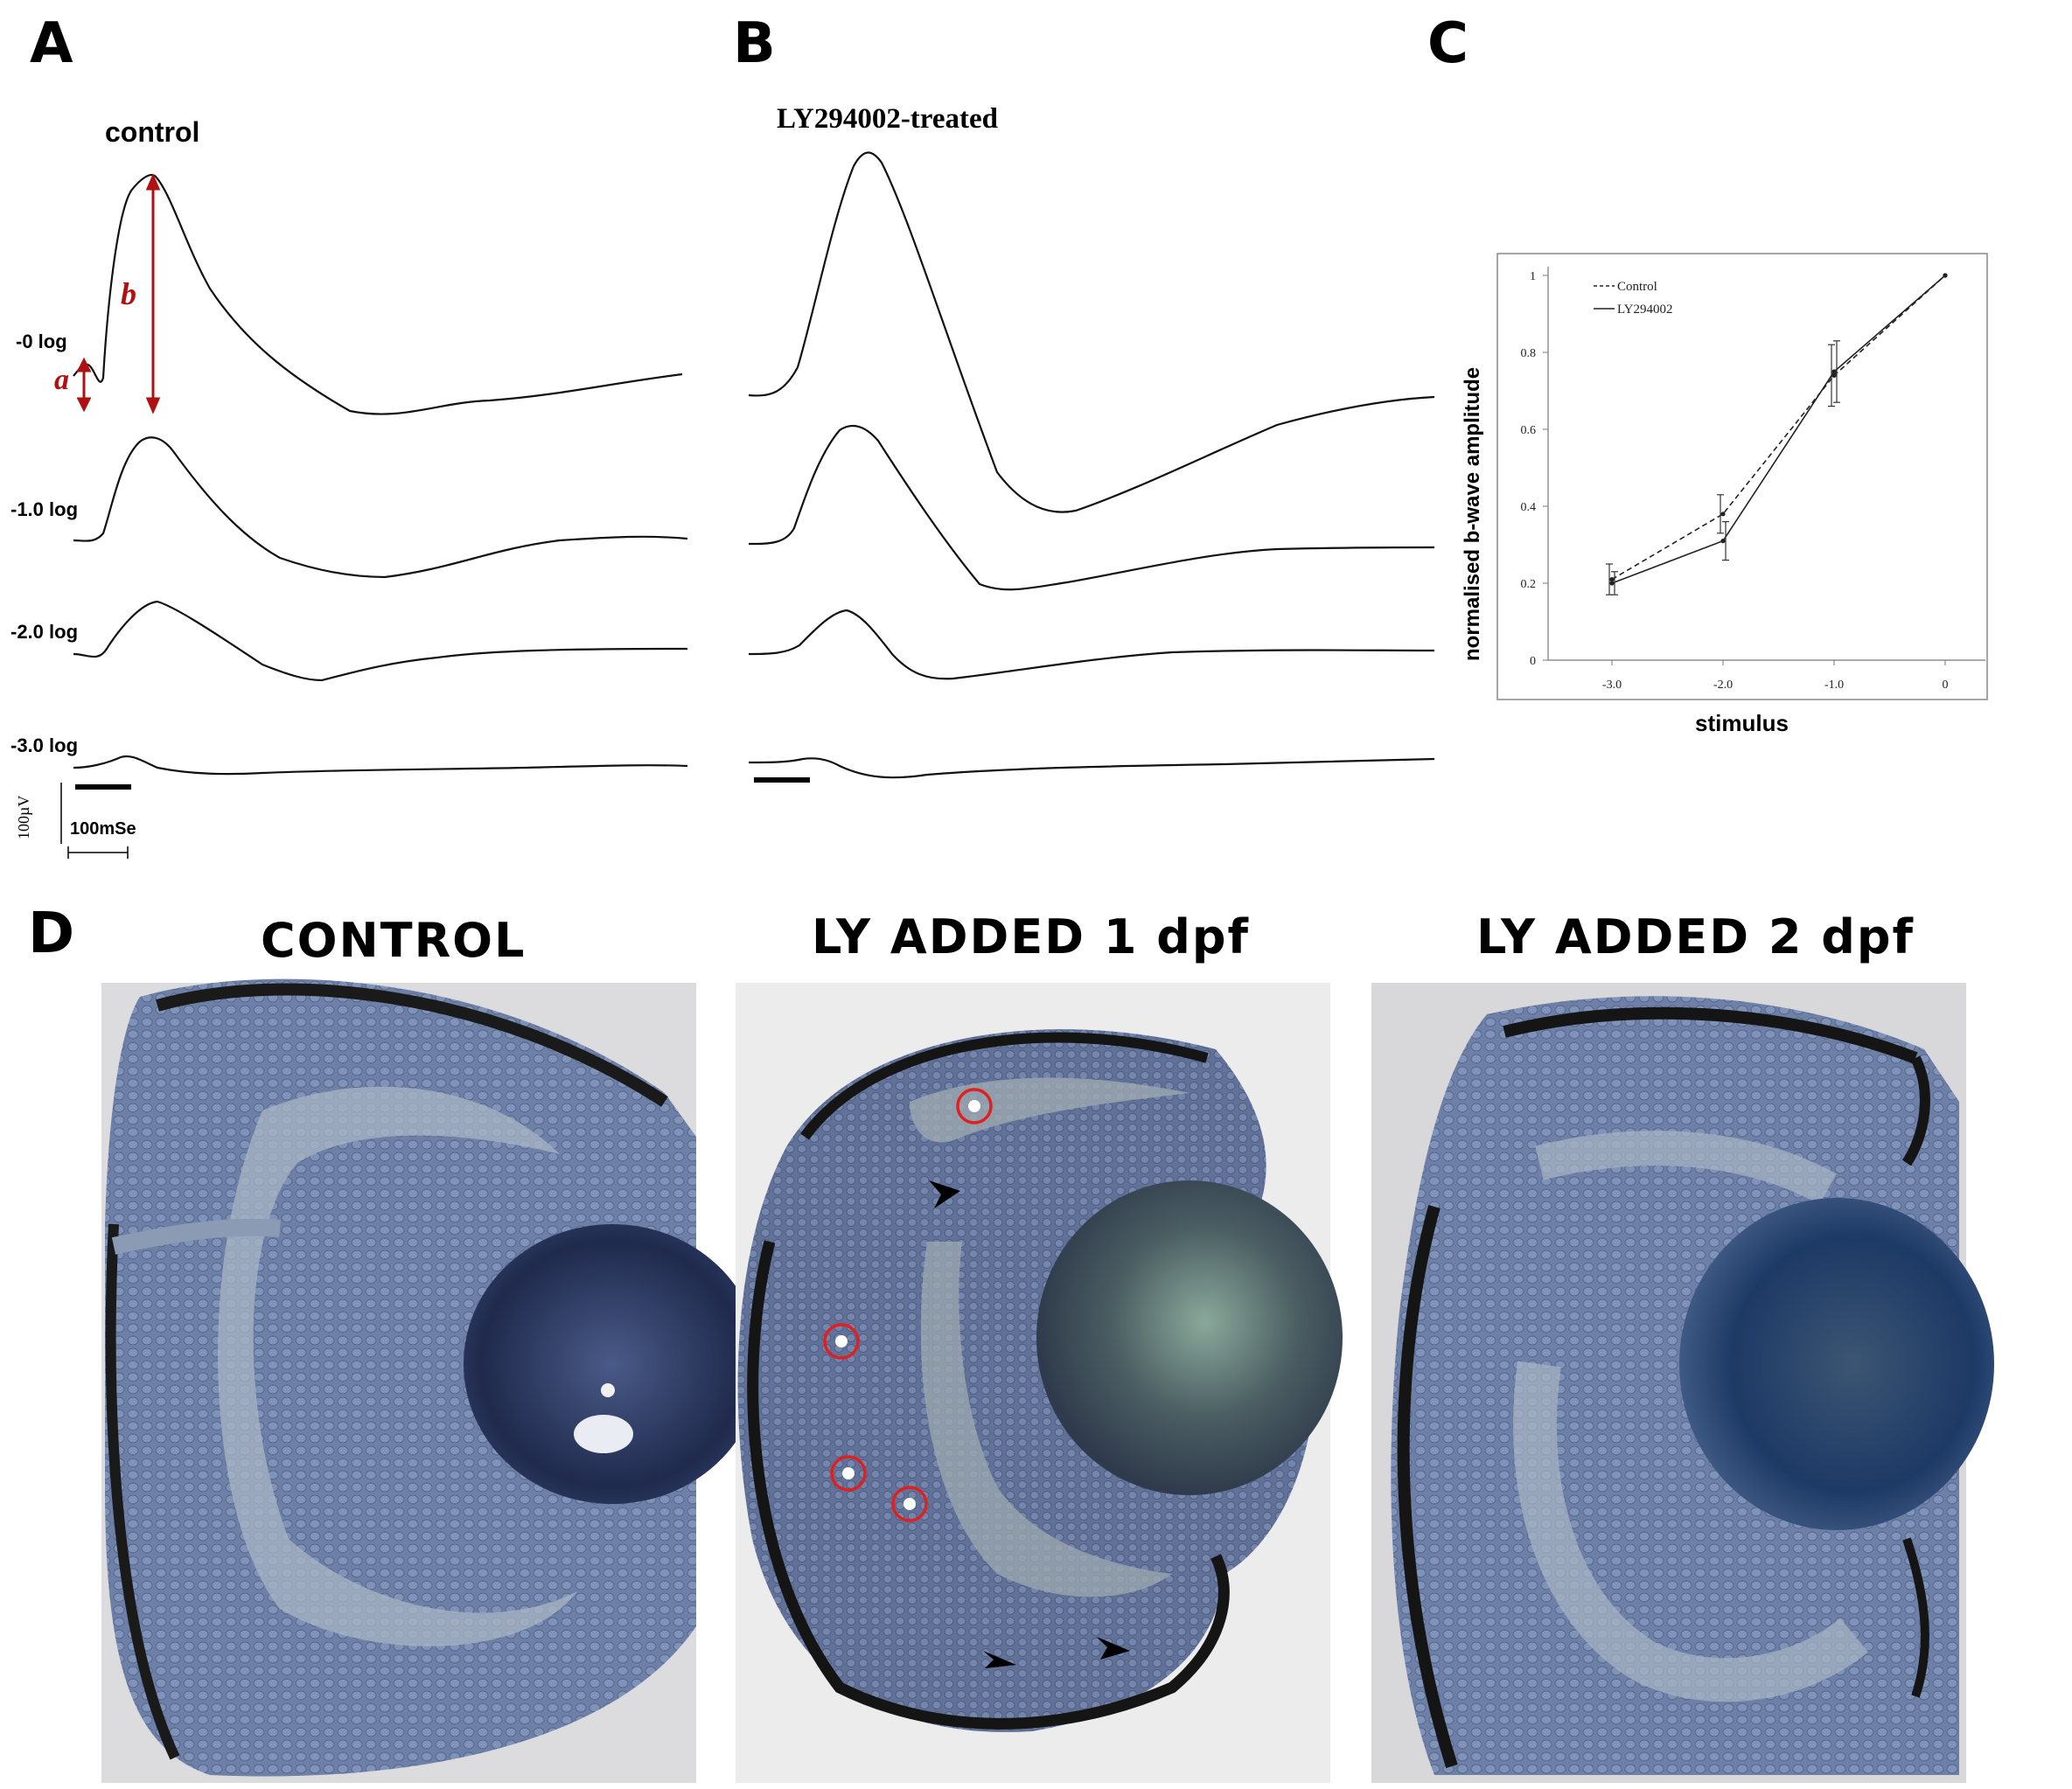 The width and height of the screenshot is (2072, 1789). I want to click on micrograph-control, so click(431, 1380).